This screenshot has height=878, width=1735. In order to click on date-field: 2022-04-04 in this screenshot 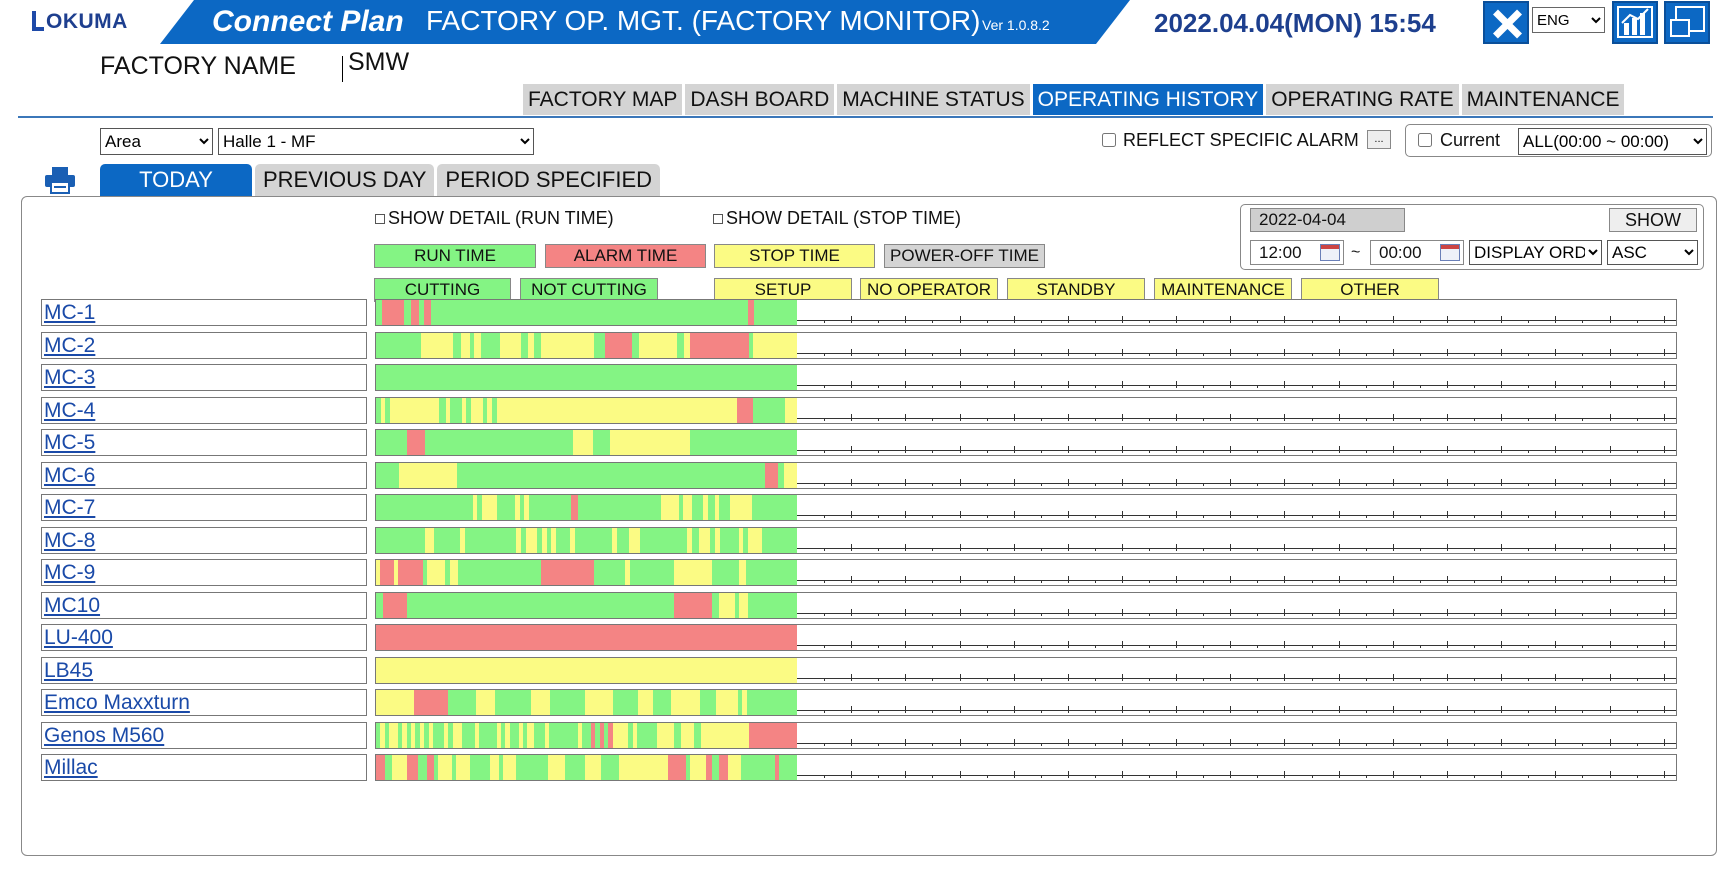, I will do `click(1327, 220)`.